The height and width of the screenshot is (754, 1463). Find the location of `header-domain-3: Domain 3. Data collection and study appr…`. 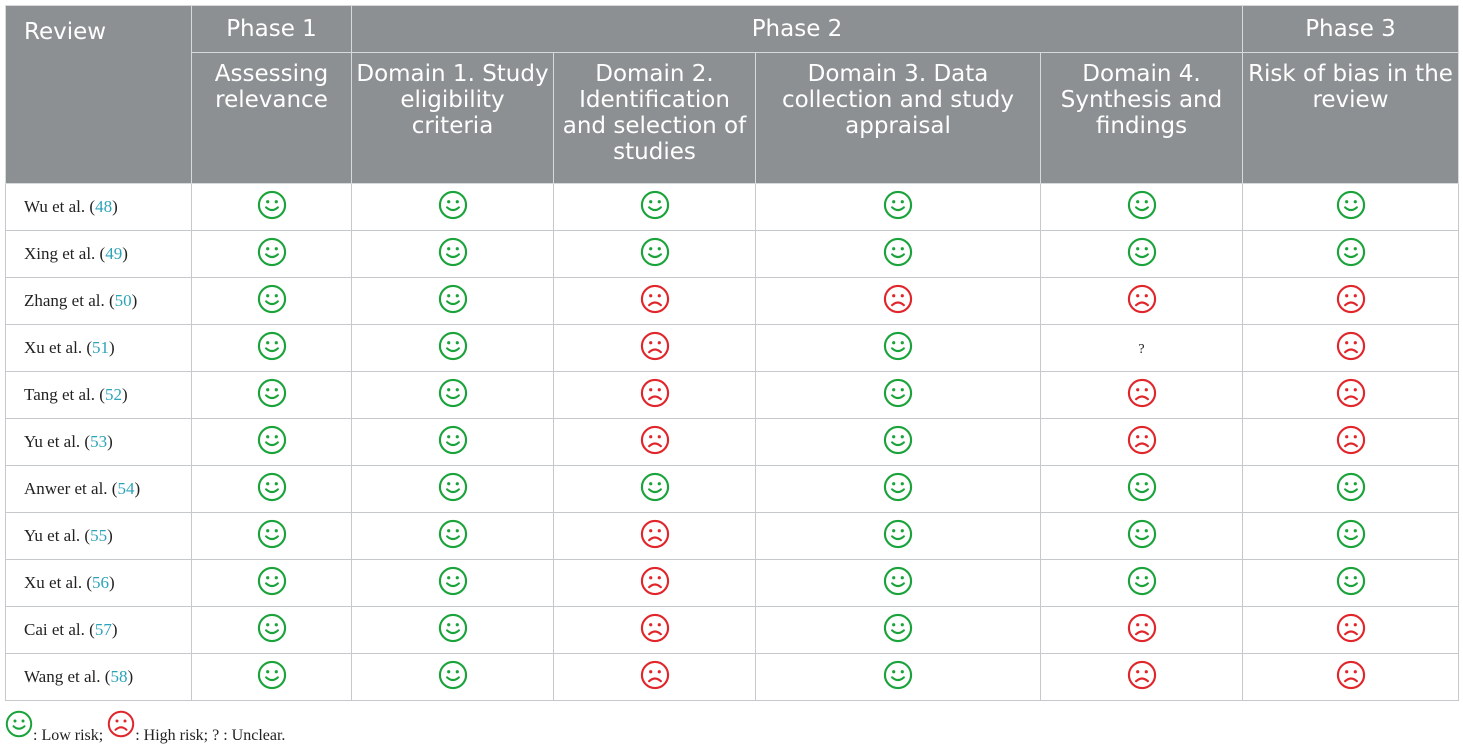

header-domain-3: Domain 3. Data collection and study appr… is located at coordinates (898, 118).